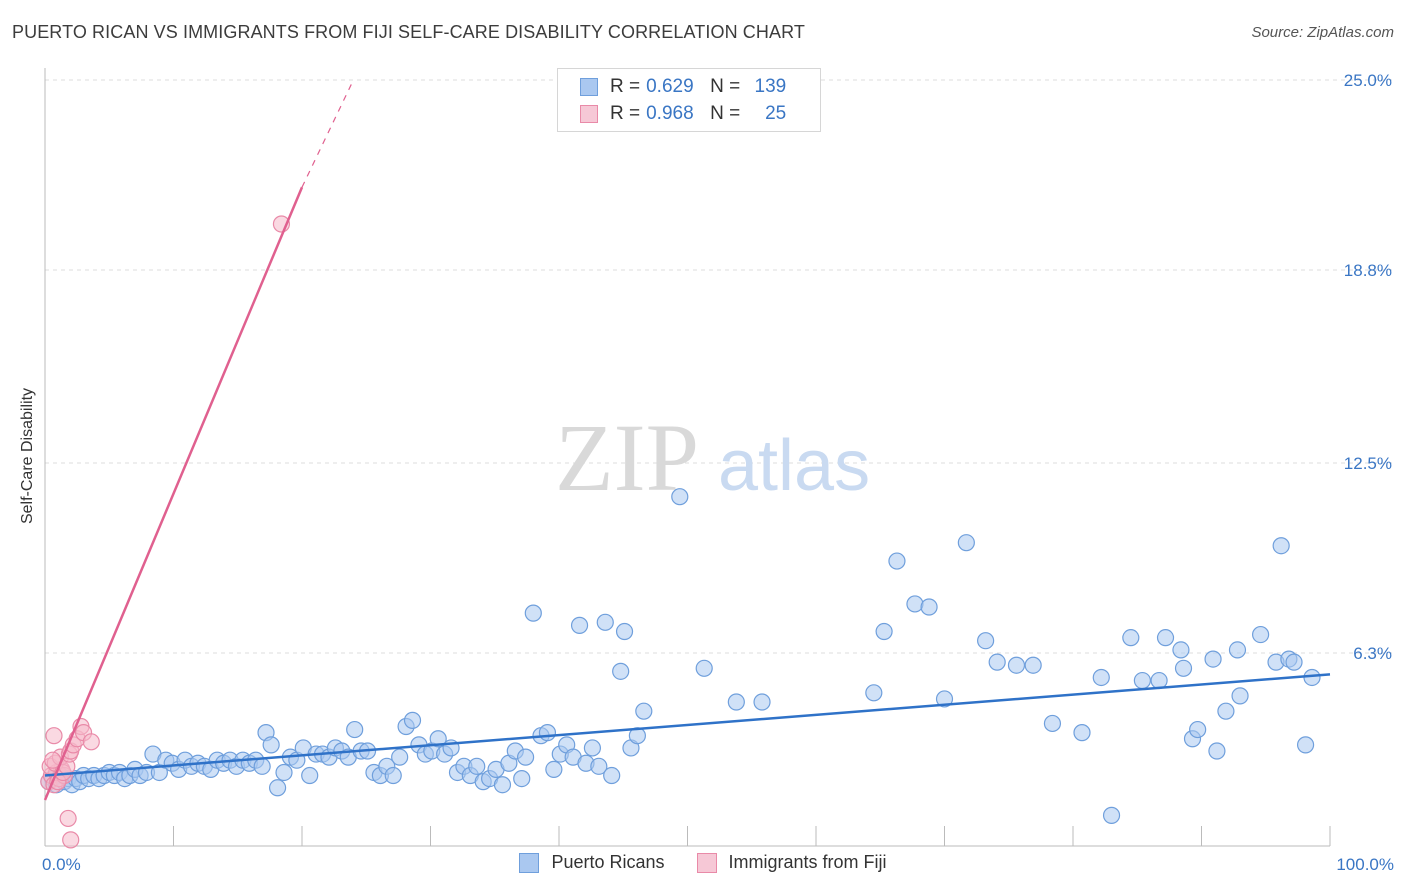 The width and height of the screenshot is (1406, 892). I want to click on legend-label-fiji: Immigrants from Fiji, so click(807, 862).